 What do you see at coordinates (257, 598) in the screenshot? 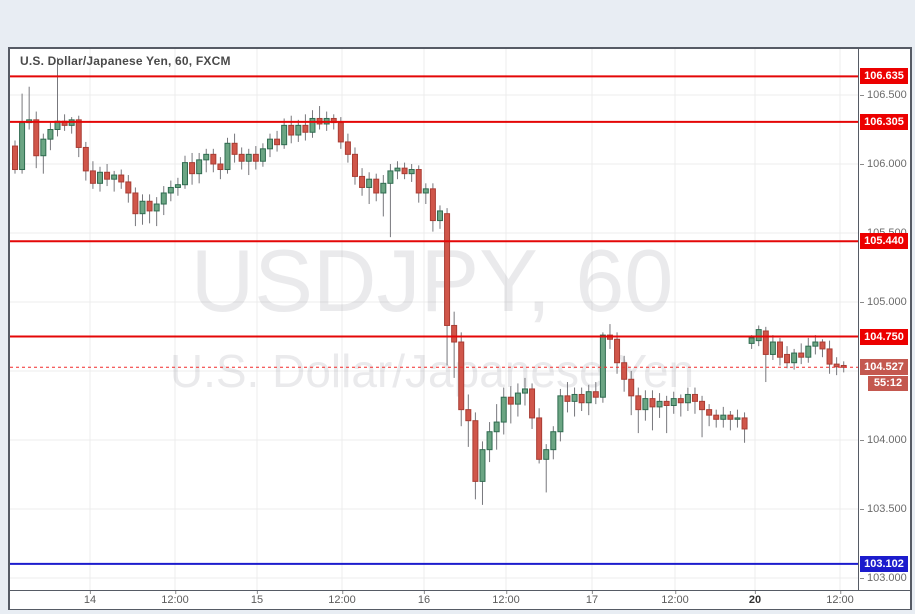
I see `time-tick-label: 15` at bounding box center [257, 598].